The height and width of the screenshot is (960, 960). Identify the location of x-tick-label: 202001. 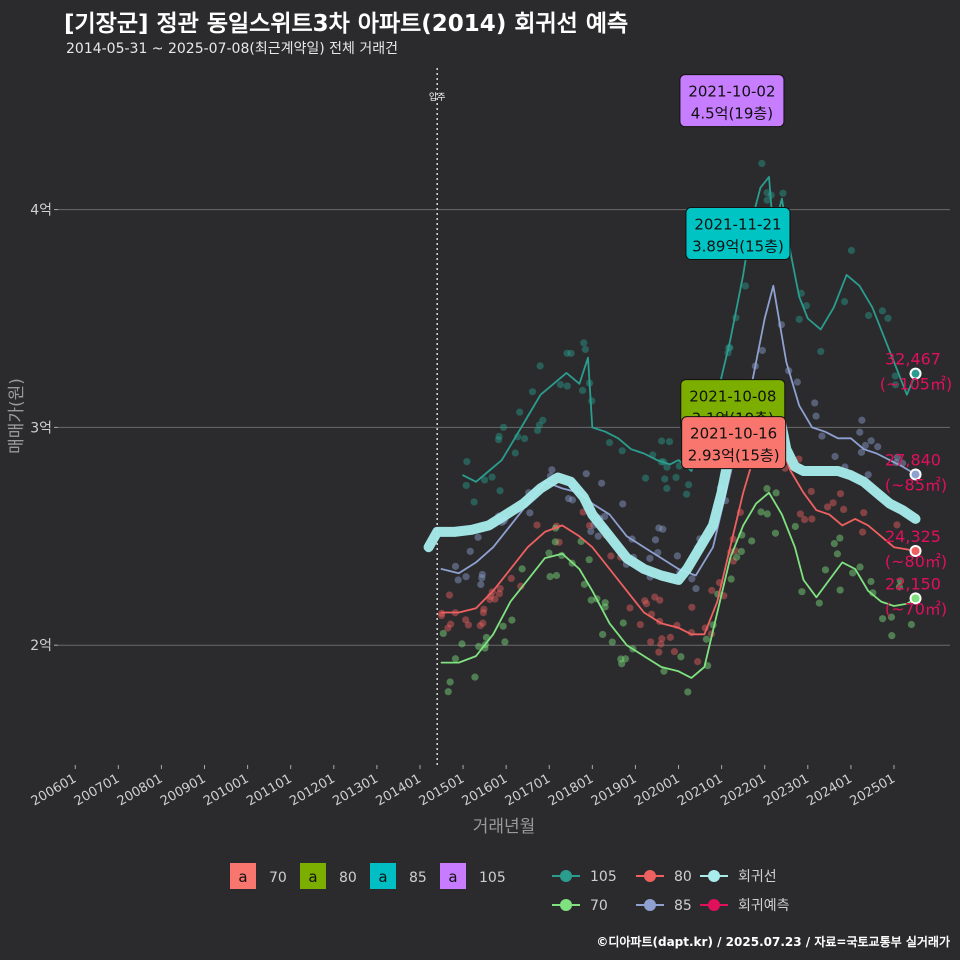
(657, 790).